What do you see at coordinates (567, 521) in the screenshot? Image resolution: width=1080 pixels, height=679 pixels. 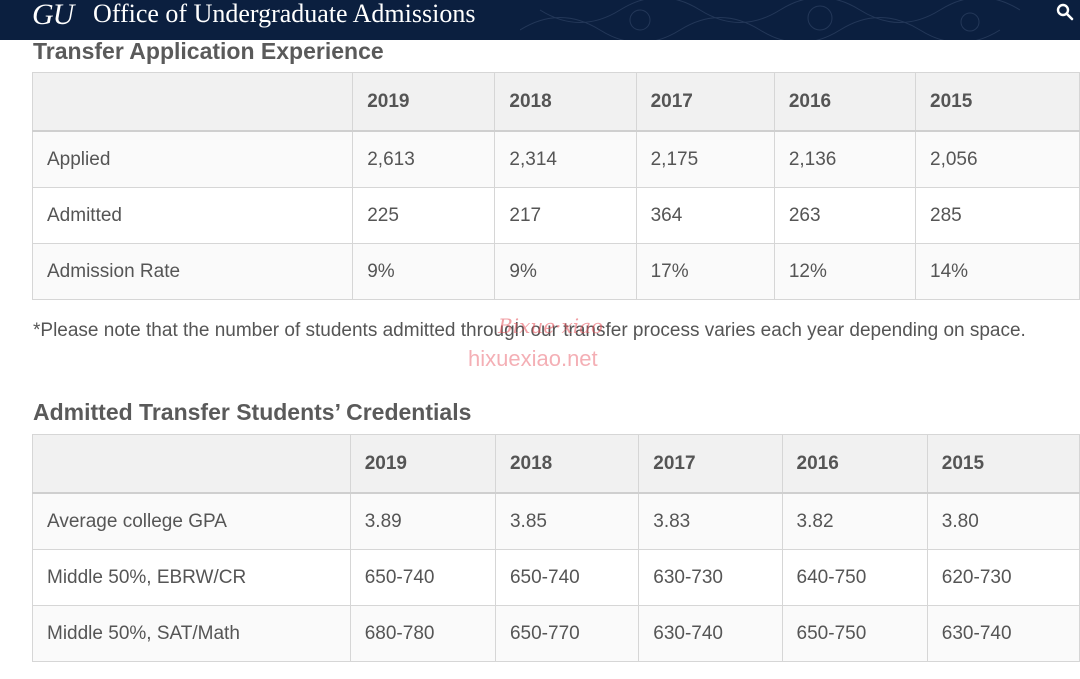 I see `table-cell: 3.85` at bounding box center [567, 521].